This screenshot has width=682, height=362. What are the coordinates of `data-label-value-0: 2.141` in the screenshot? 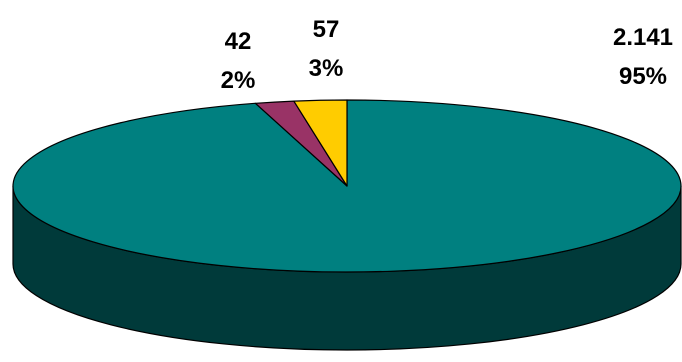 It's located at (643, 37).